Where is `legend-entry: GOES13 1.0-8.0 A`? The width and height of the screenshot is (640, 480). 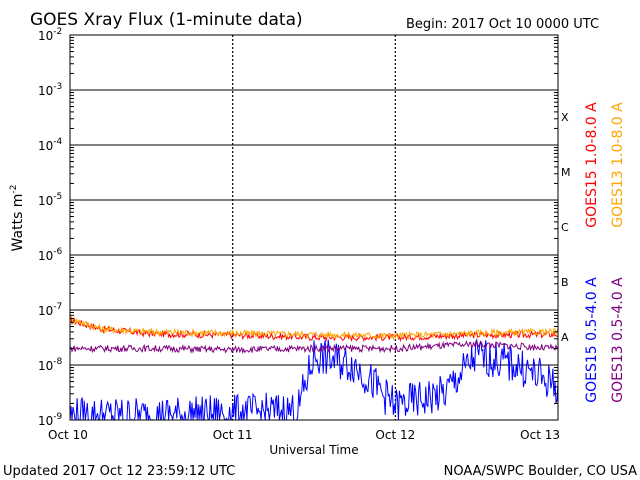 legend-entry: GOES13 1.0-8.0 A is located at coordinates (618, 165).